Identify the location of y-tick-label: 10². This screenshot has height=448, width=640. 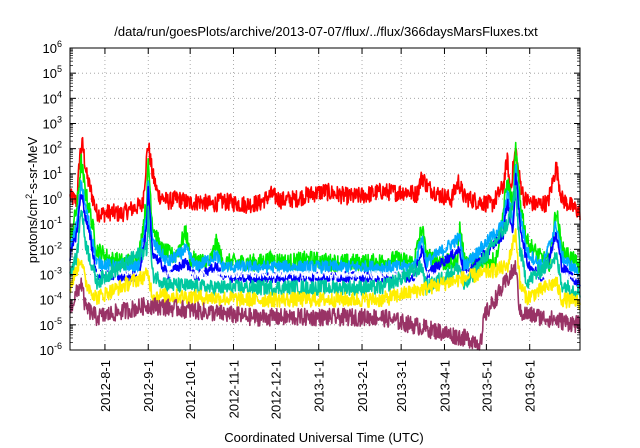
(52, 148).